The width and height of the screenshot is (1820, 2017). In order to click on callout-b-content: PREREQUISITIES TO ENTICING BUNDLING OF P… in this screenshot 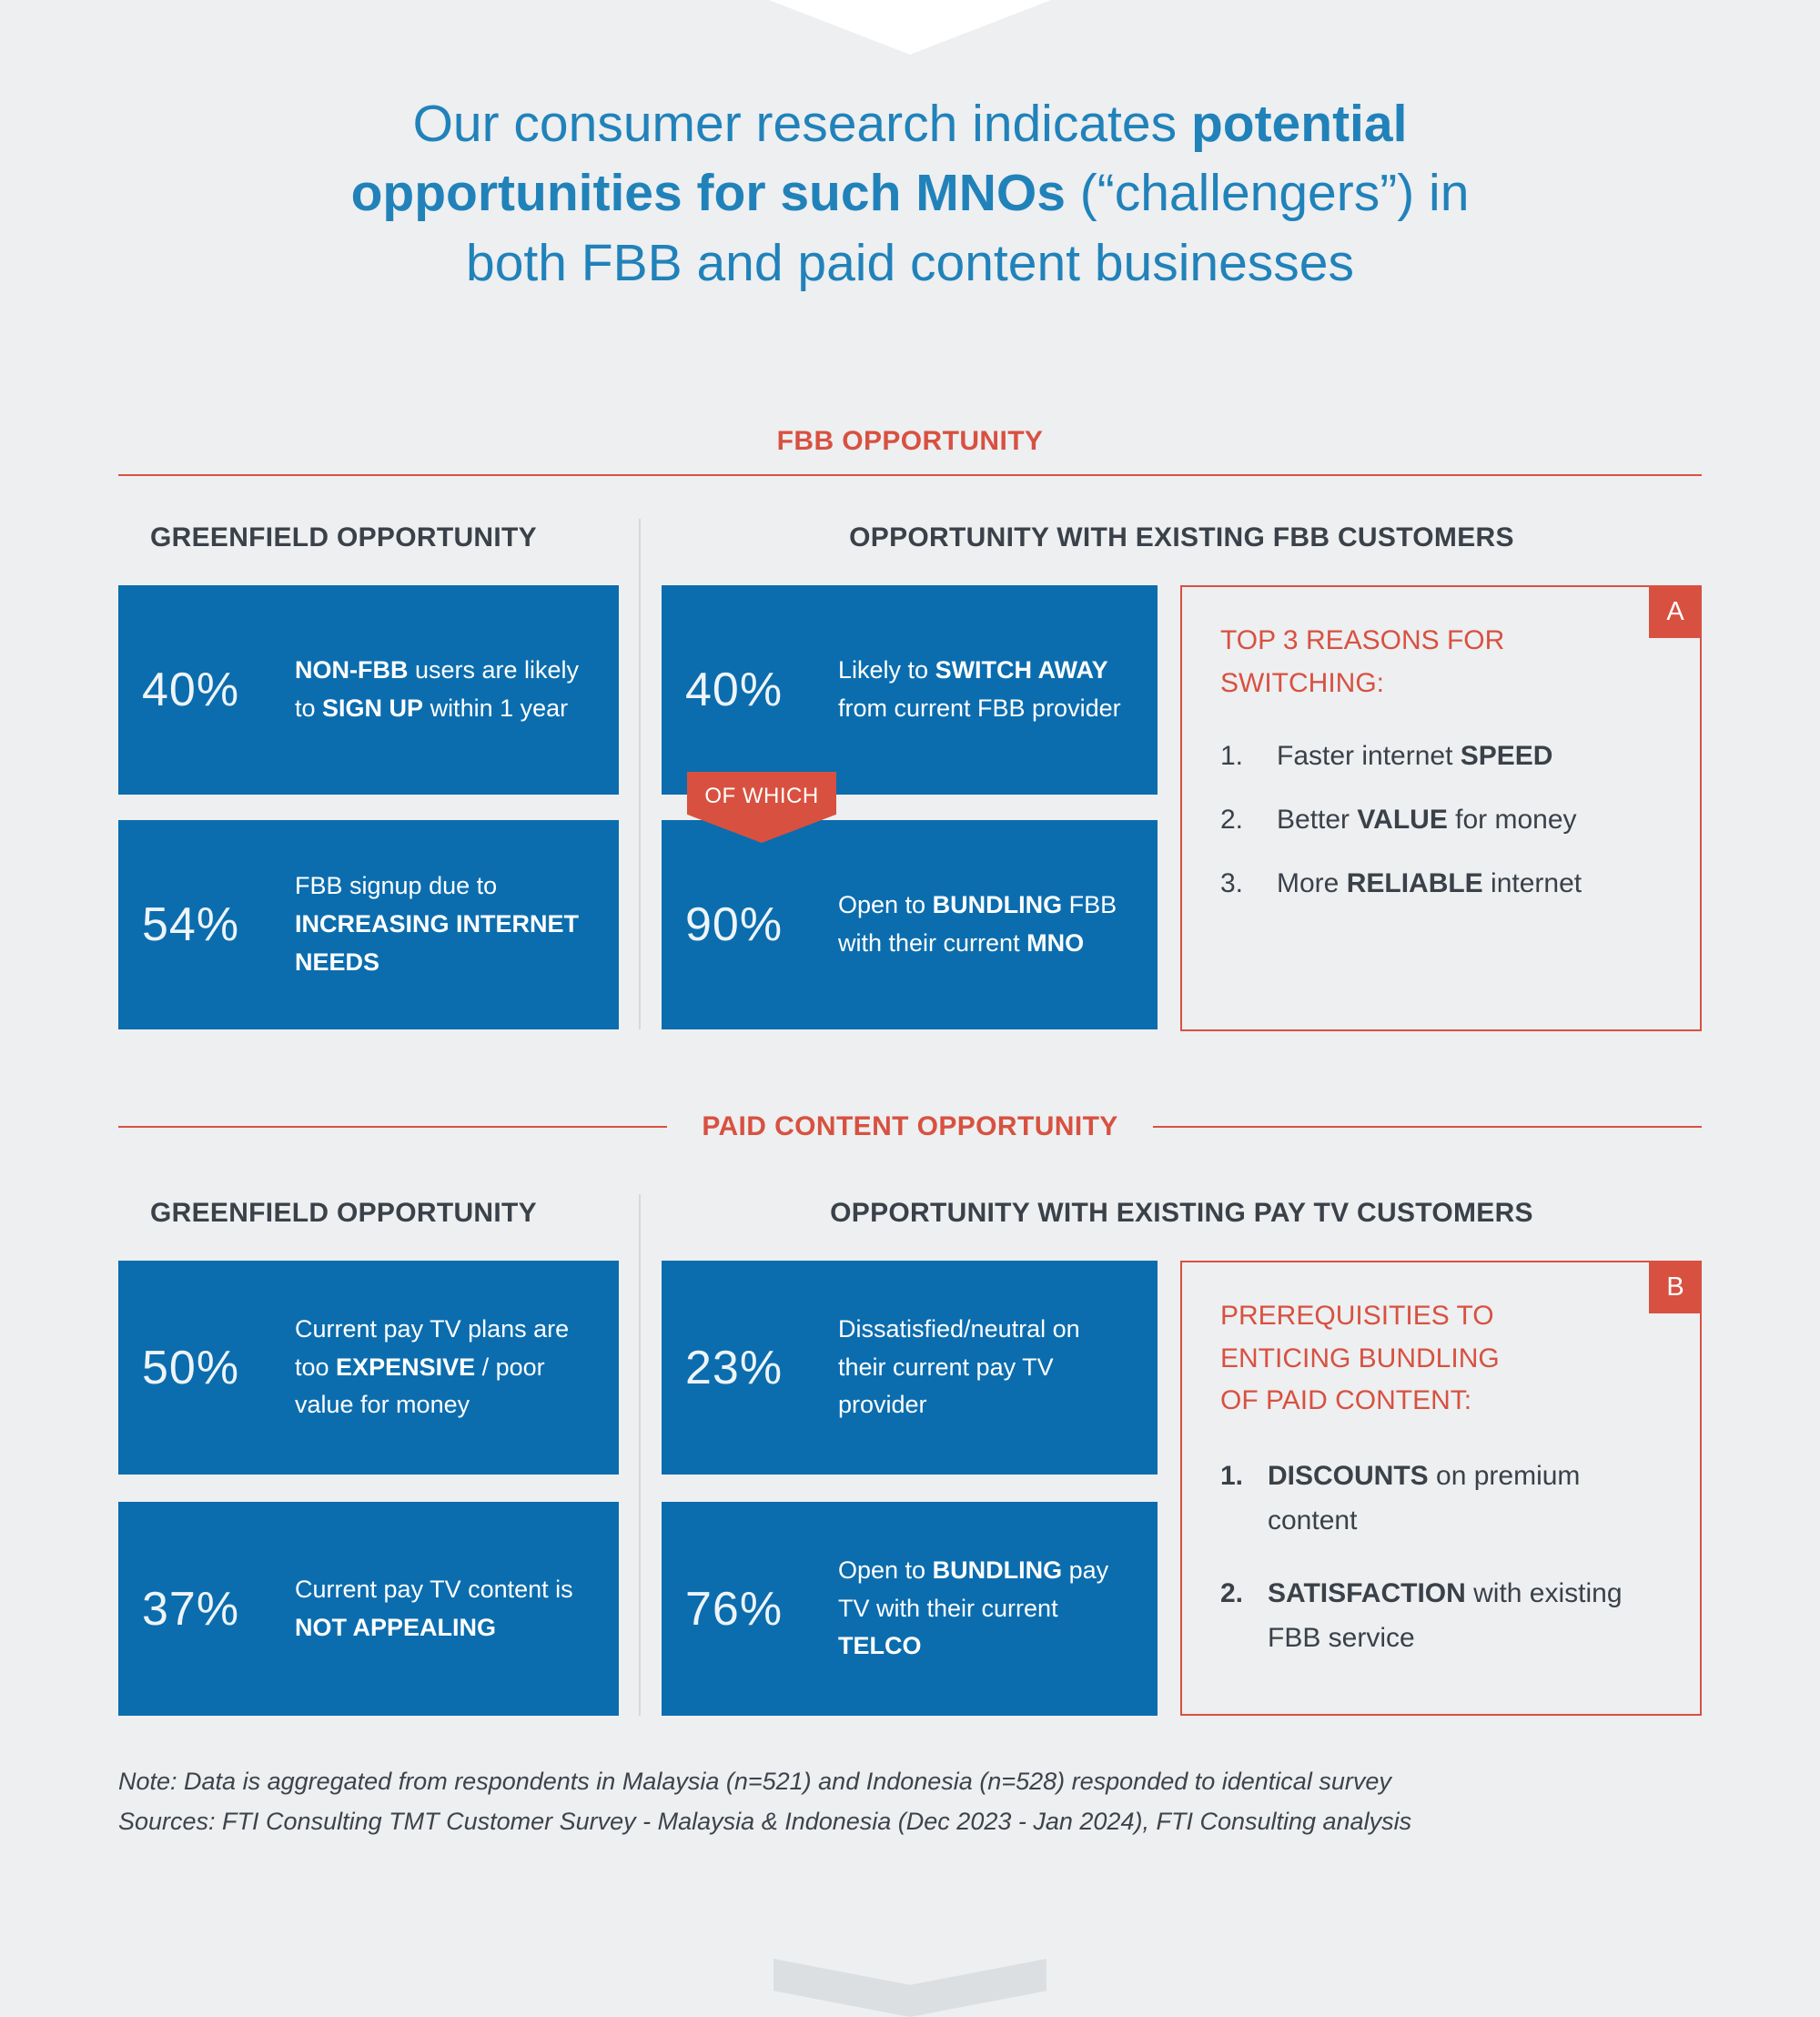, I will do `click(1441, 1461)`.